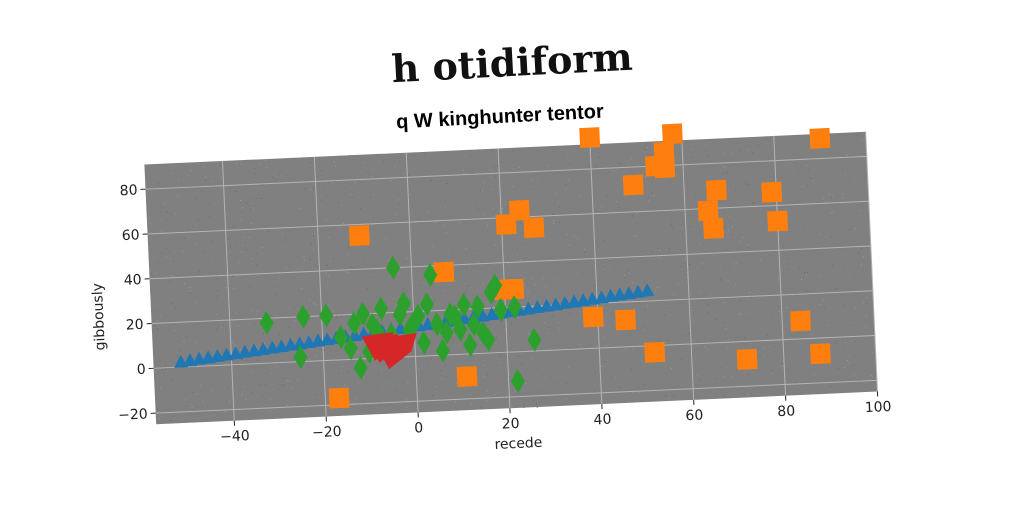  What do you see at coordinates (518, 444) in the screenshot?
I see `x-axis-label: recede` at bounding box center [518, 444].